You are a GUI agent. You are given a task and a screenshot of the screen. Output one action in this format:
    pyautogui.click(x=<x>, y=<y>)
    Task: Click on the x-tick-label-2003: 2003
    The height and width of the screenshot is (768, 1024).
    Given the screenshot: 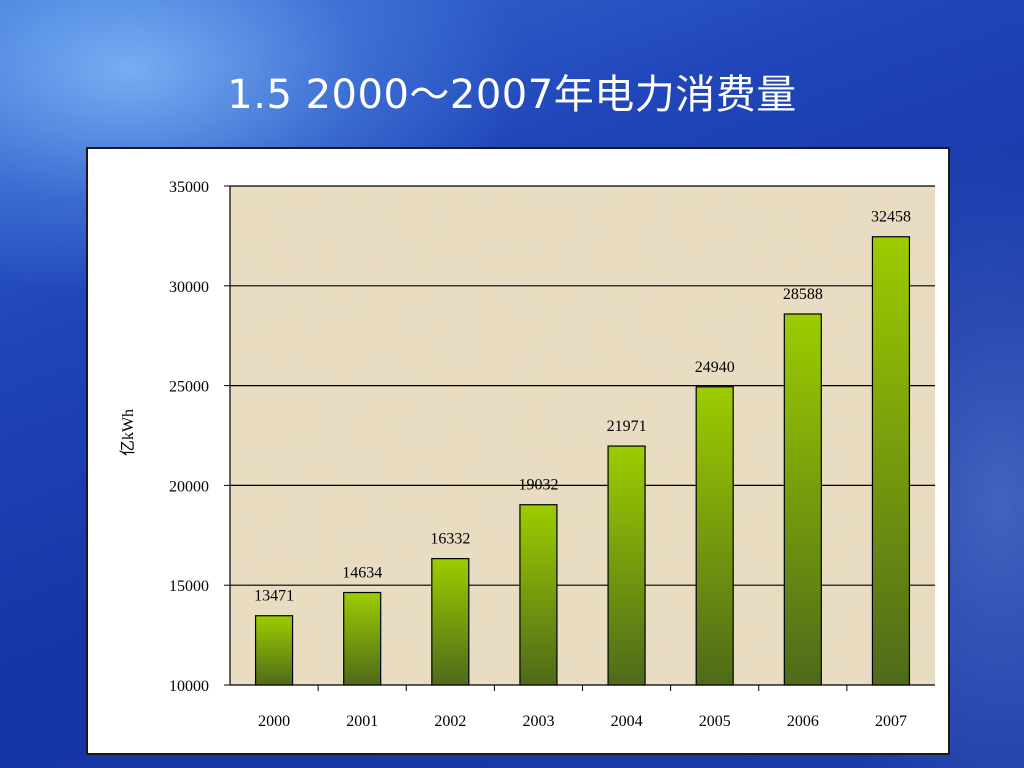 What is the action you would take?
    pyautogui.click(x=538, y=721)
    